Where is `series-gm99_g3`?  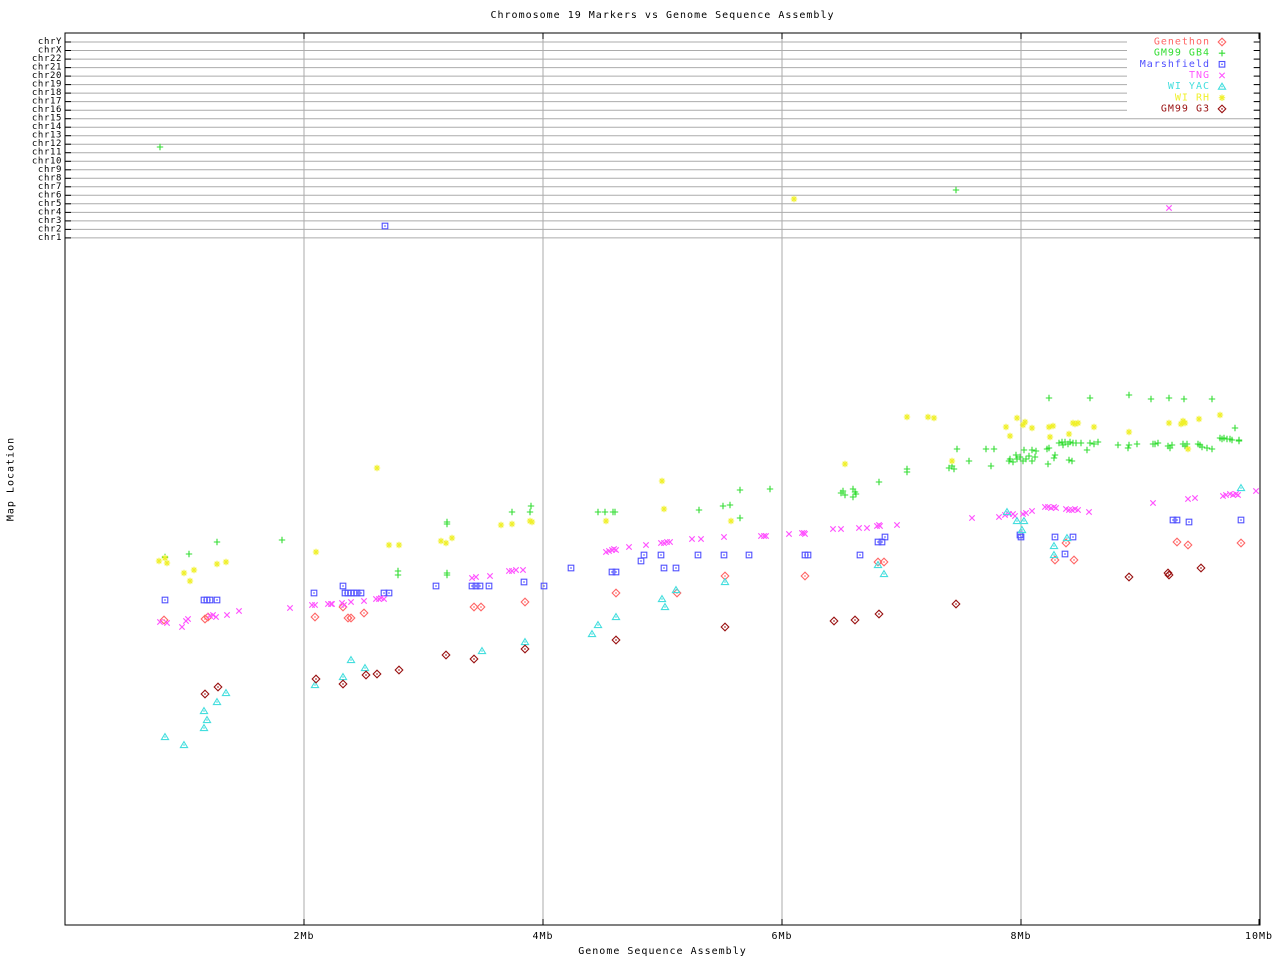
series-gm99_g3 is located at coordinates (703, 631).